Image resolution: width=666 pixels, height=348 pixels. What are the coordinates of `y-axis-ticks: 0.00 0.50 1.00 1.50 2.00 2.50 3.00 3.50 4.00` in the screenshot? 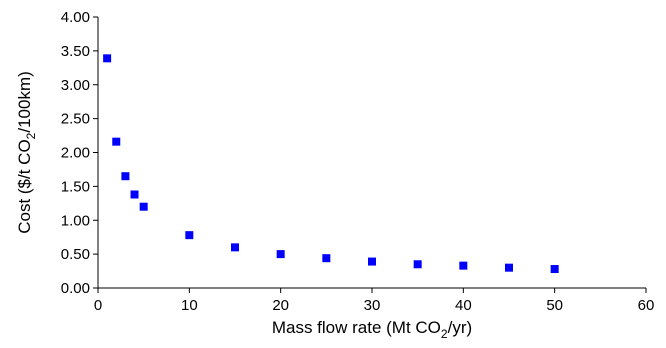 It's located at (79, 153).